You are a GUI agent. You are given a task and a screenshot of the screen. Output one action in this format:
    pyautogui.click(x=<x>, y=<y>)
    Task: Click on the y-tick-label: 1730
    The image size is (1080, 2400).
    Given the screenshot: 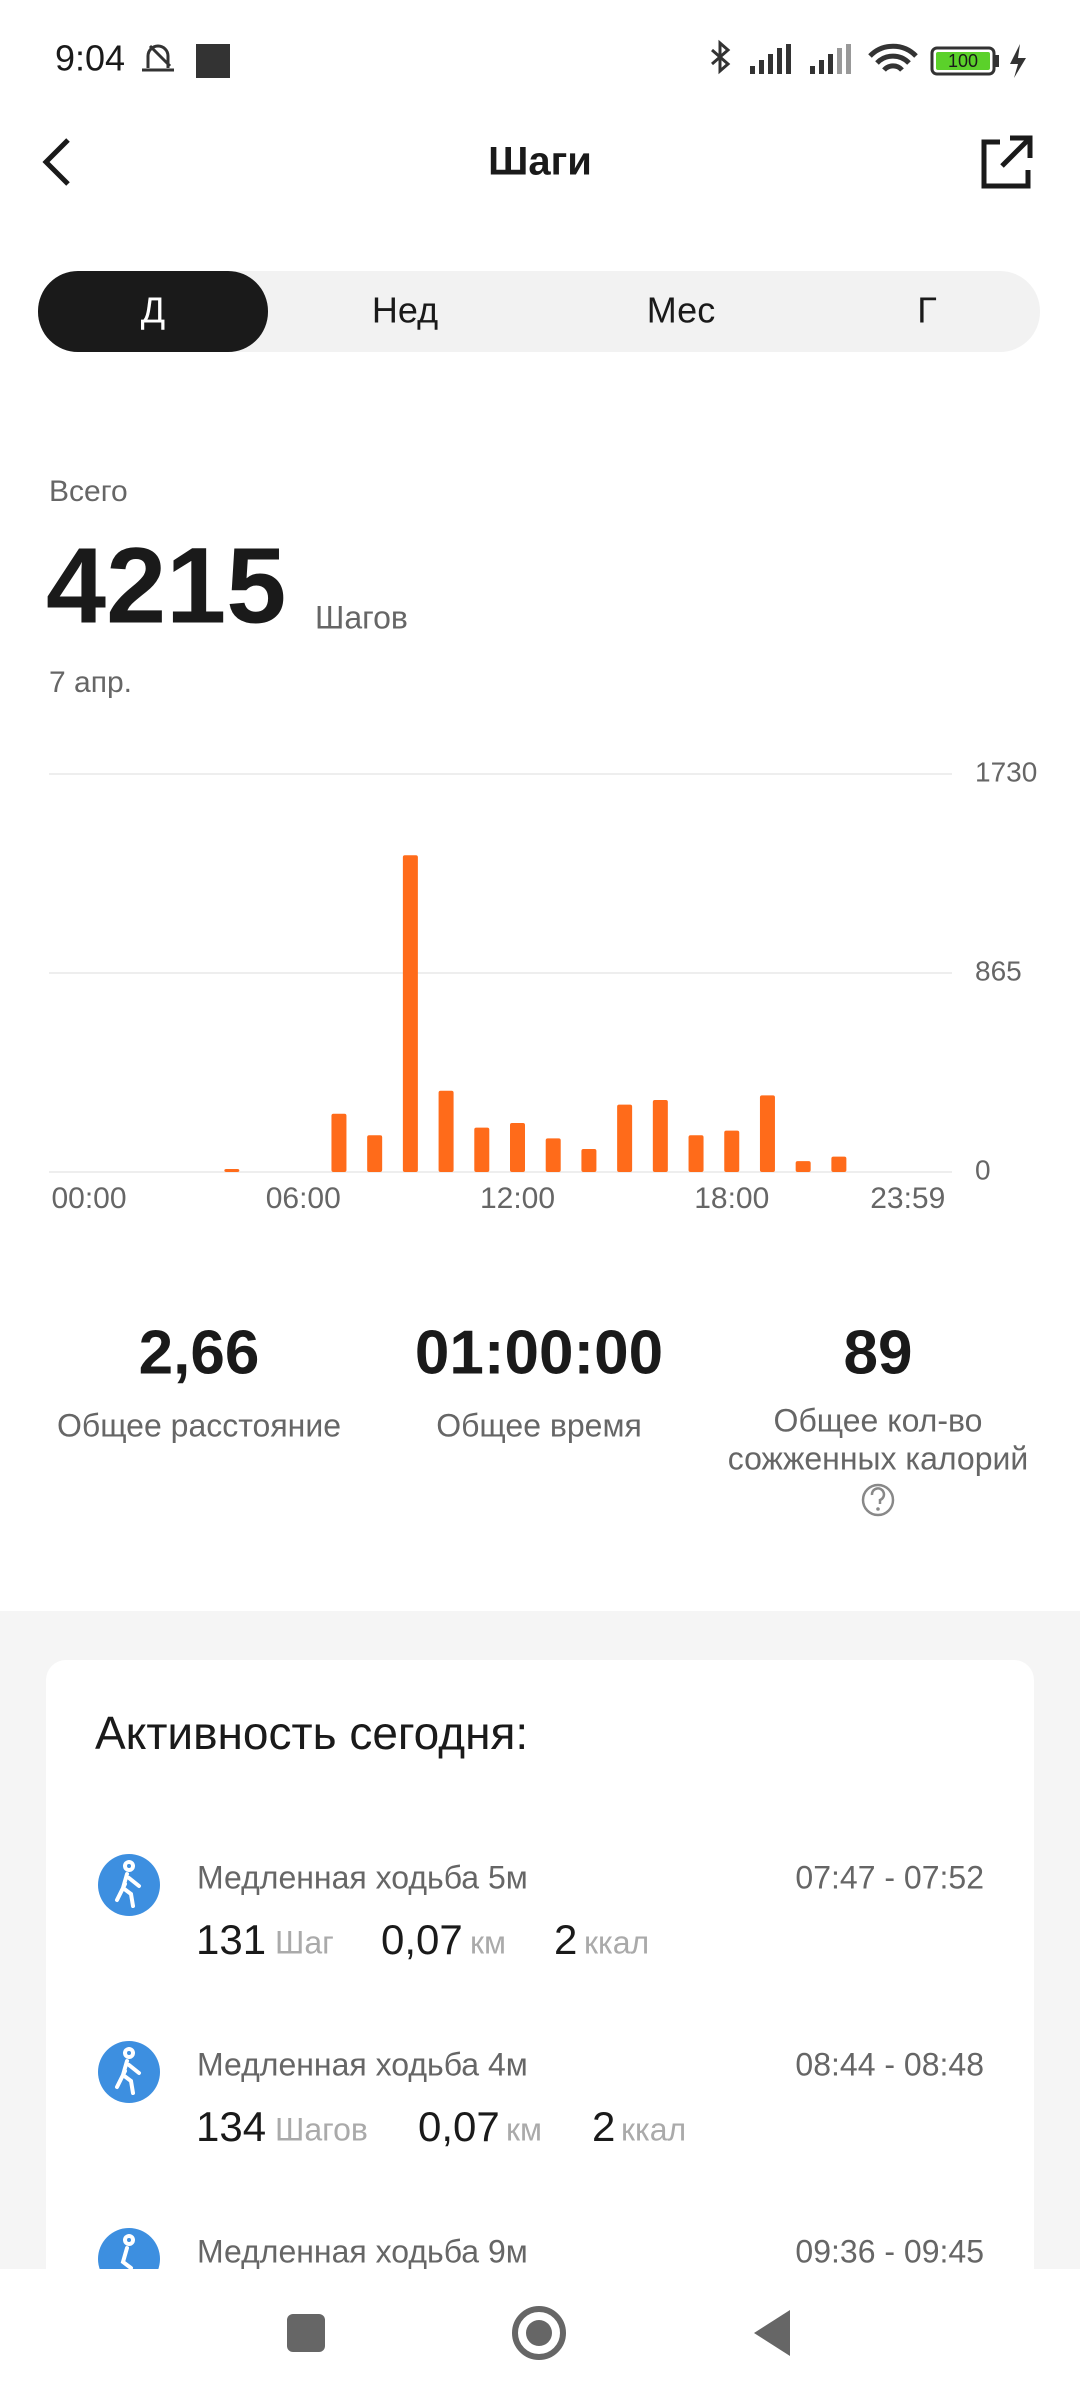 What is the action you would take?
    pyautogui.click(x=1006, y=771)
    